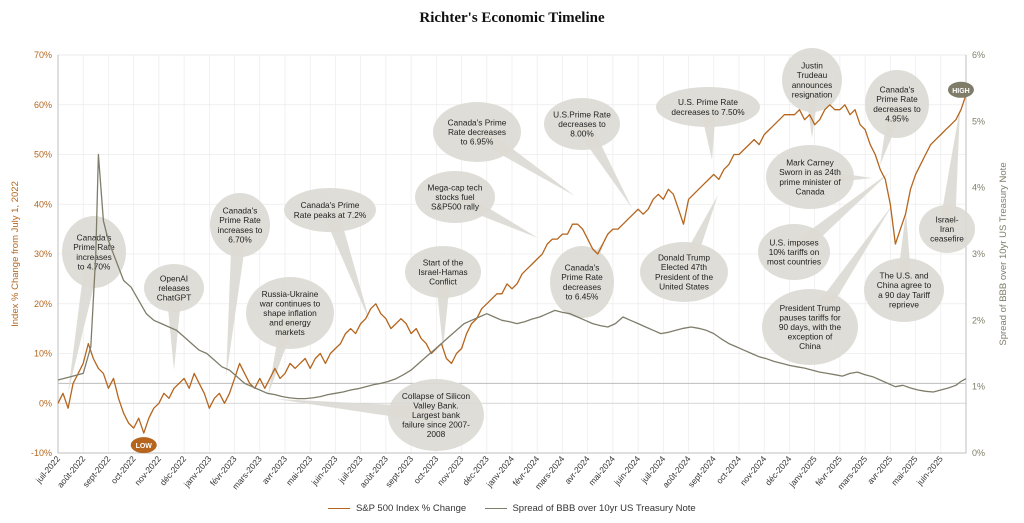 This screenshot has width=1024, height=523. I want to click on legend-swatch-sp500, so click(339, 508).